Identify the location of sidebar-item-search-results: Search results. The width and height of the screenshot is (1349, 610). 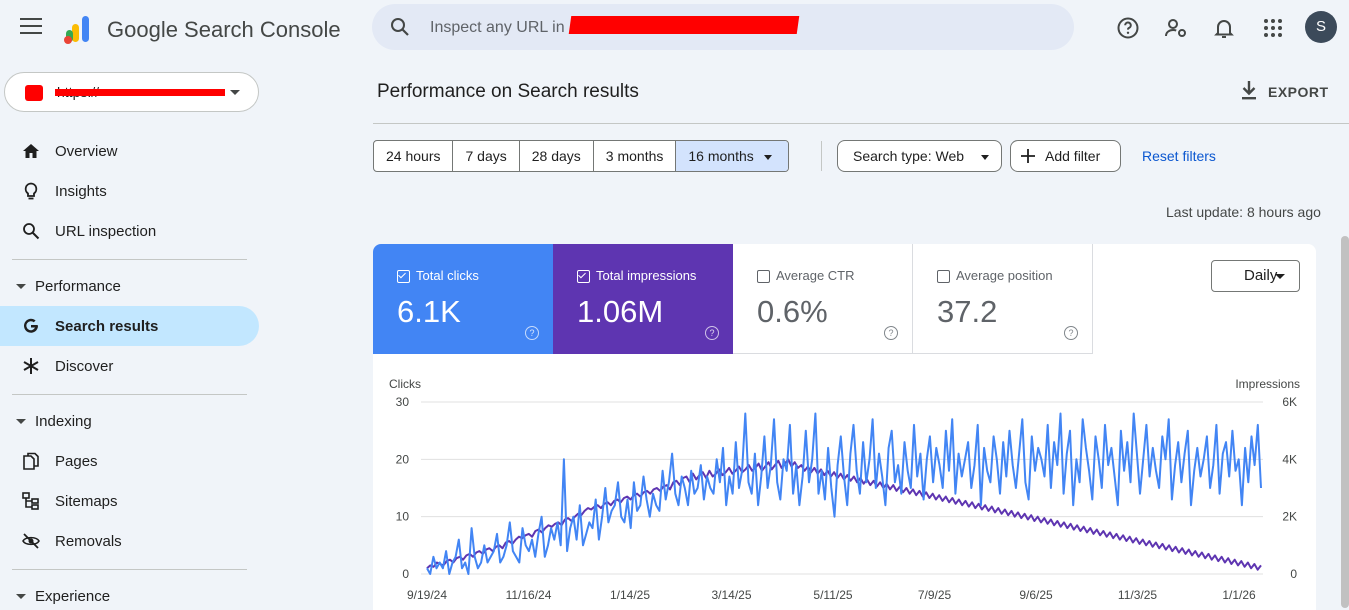
(129, 326).